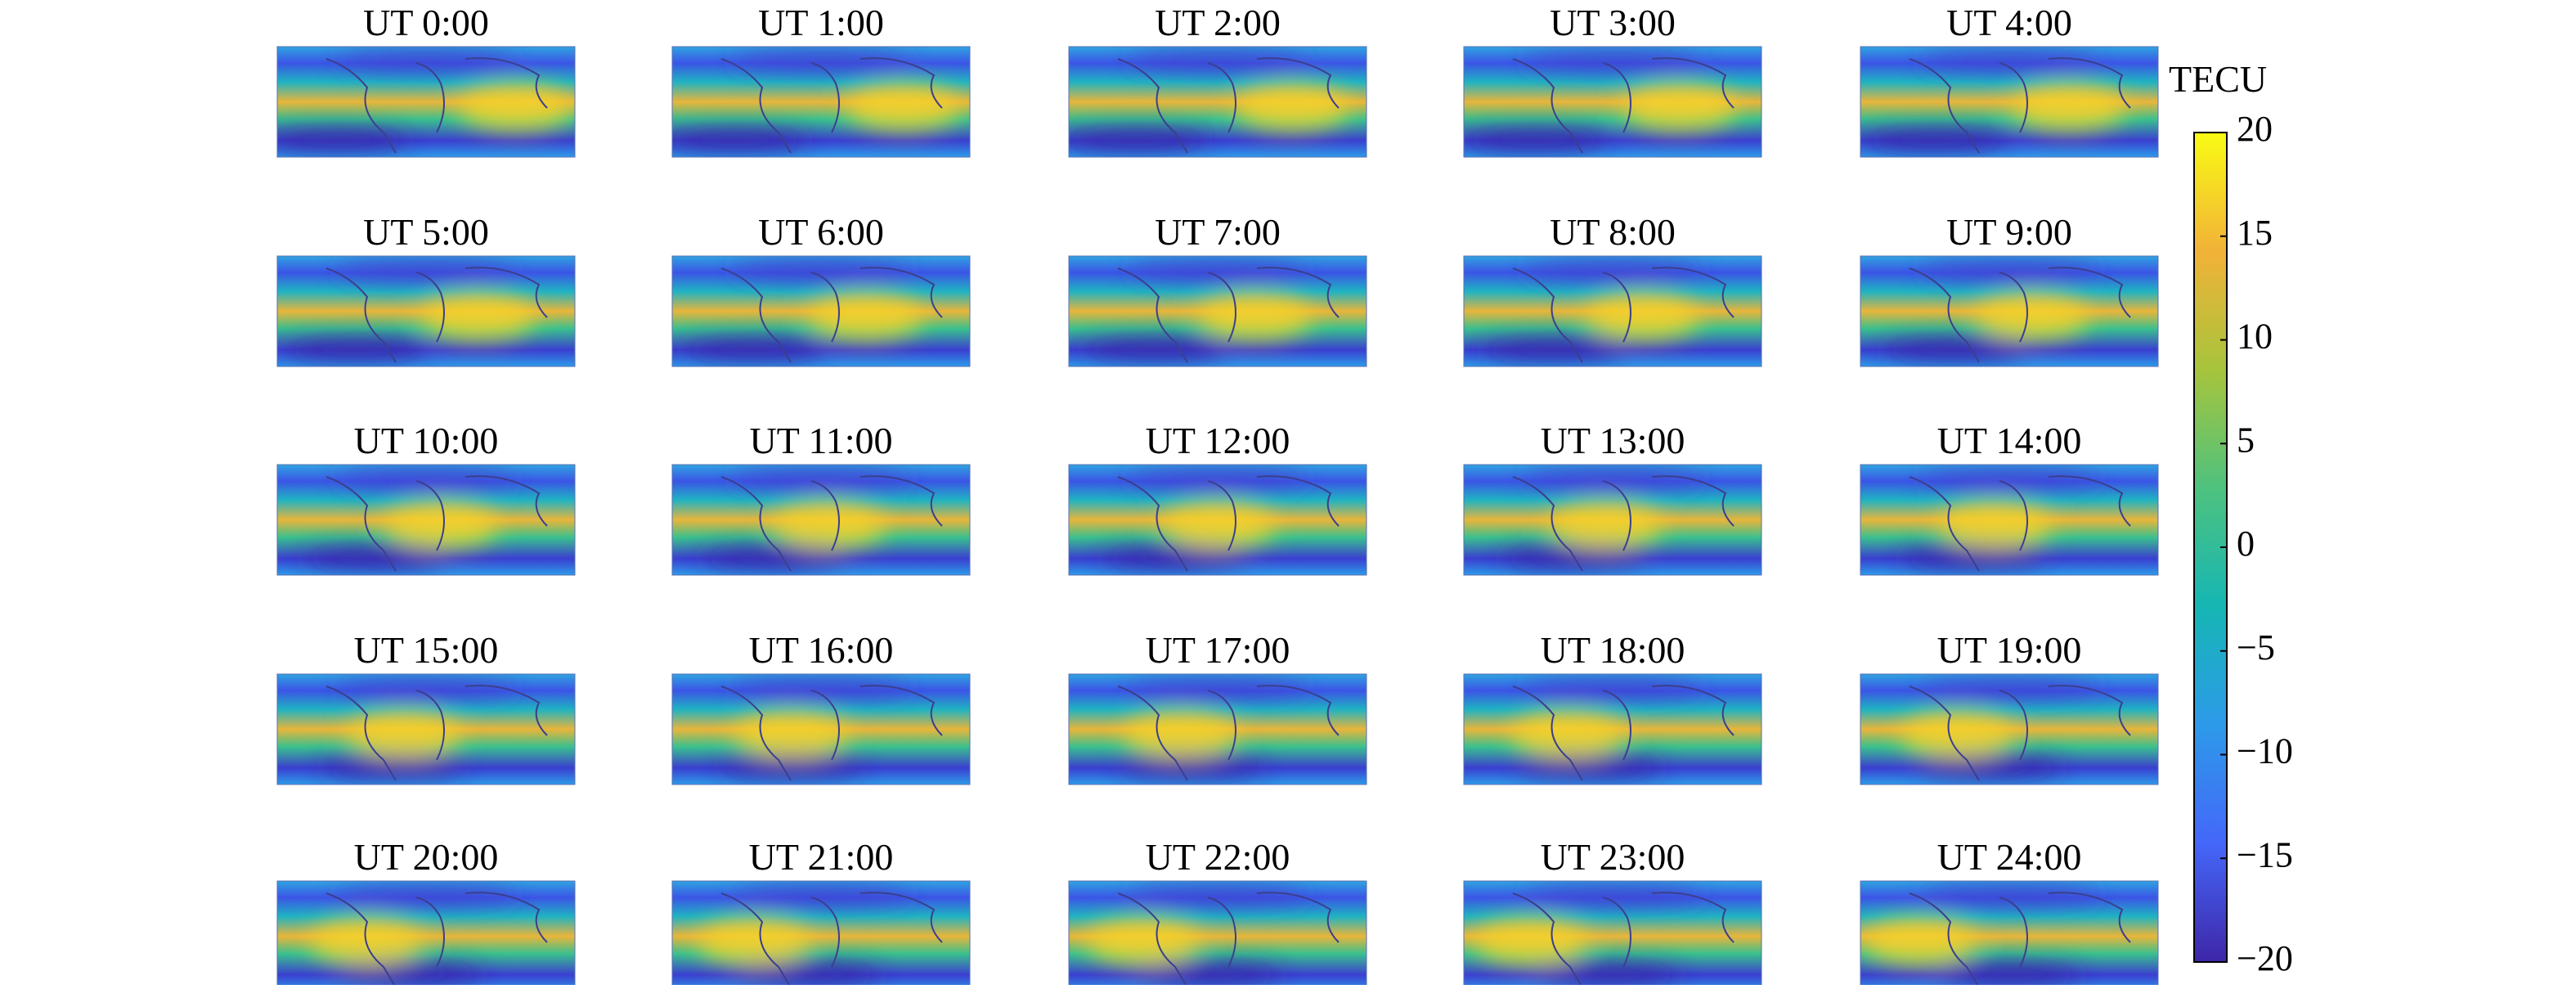  I want to click on panel-title: UT 5:00, so click(426, 232).